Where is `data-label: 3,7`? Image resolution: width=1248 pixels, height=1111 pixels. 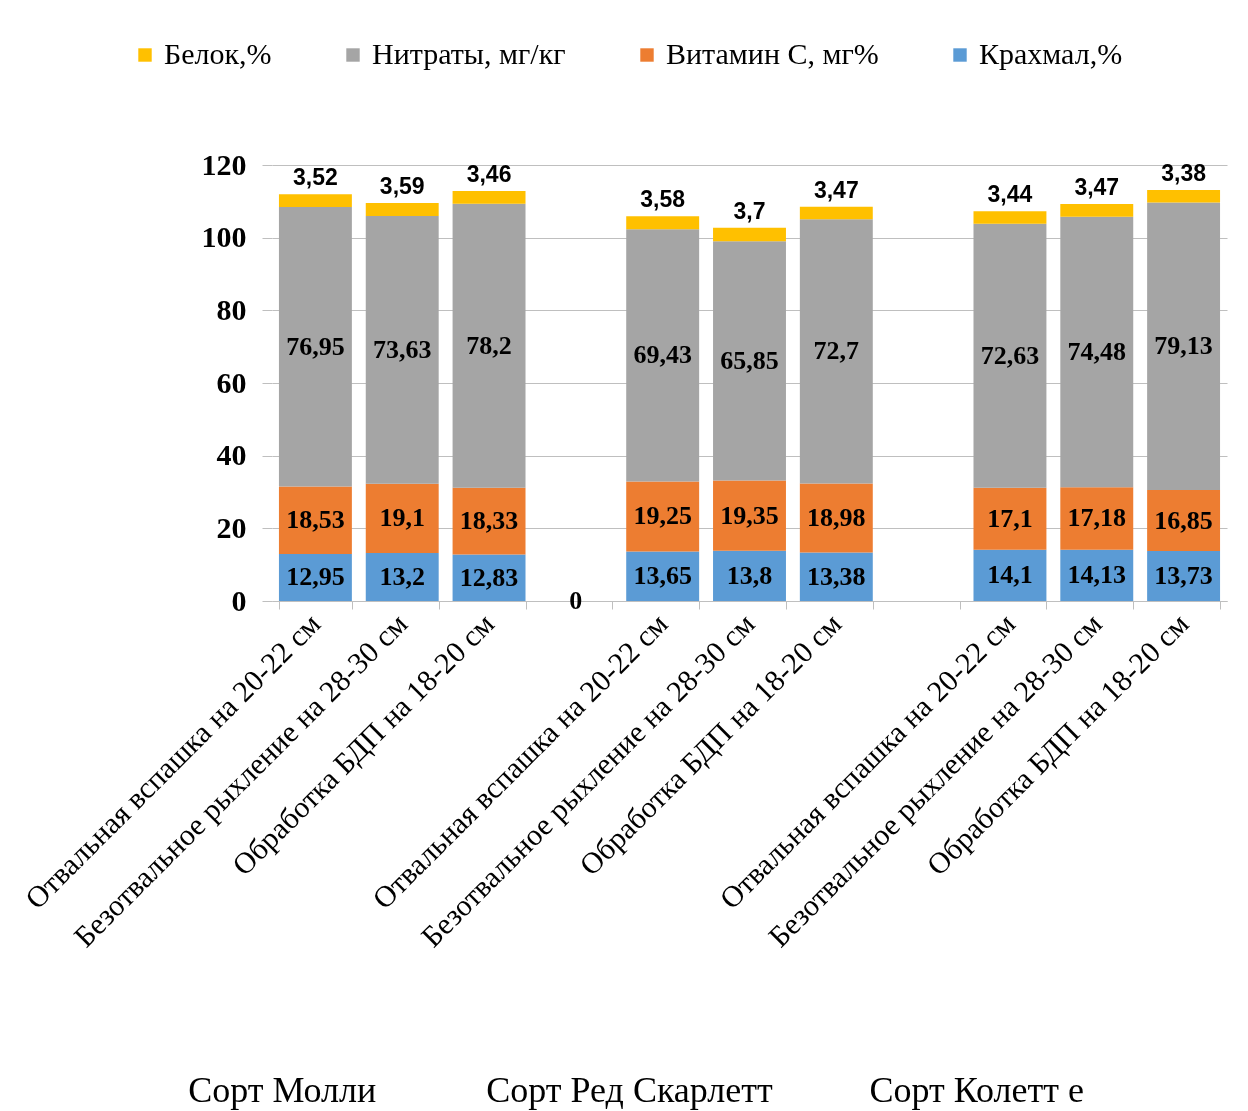
data-label: 3,7 is located at coordinates (749, 210).